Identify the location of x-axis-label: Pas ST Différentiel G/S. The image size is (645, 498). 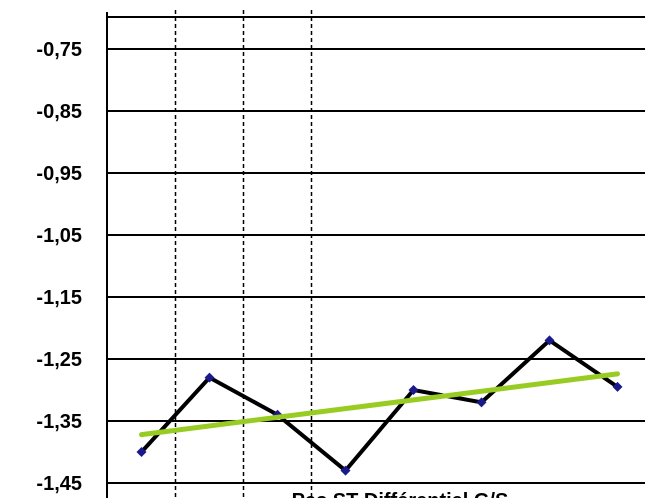
(400, 494).